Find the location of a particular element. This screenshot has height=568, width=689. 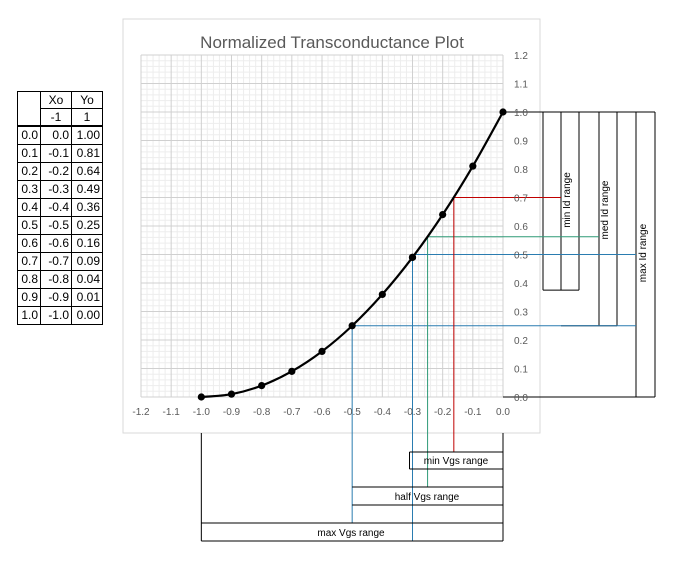

table-cell-index: 1.0 is located at coordinates (29, 315).